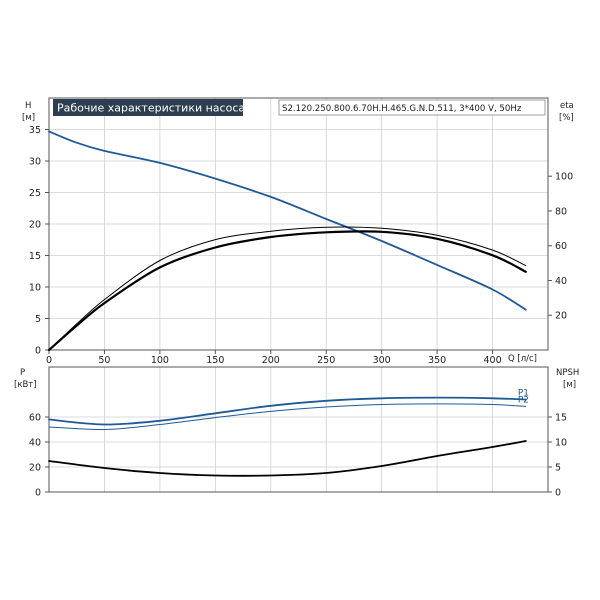 The image size is (600, 600). What do you see at coordinates (326, 360) in the screenshot?
I see `x-tick-label: 250` at bounding box center [326, 360].